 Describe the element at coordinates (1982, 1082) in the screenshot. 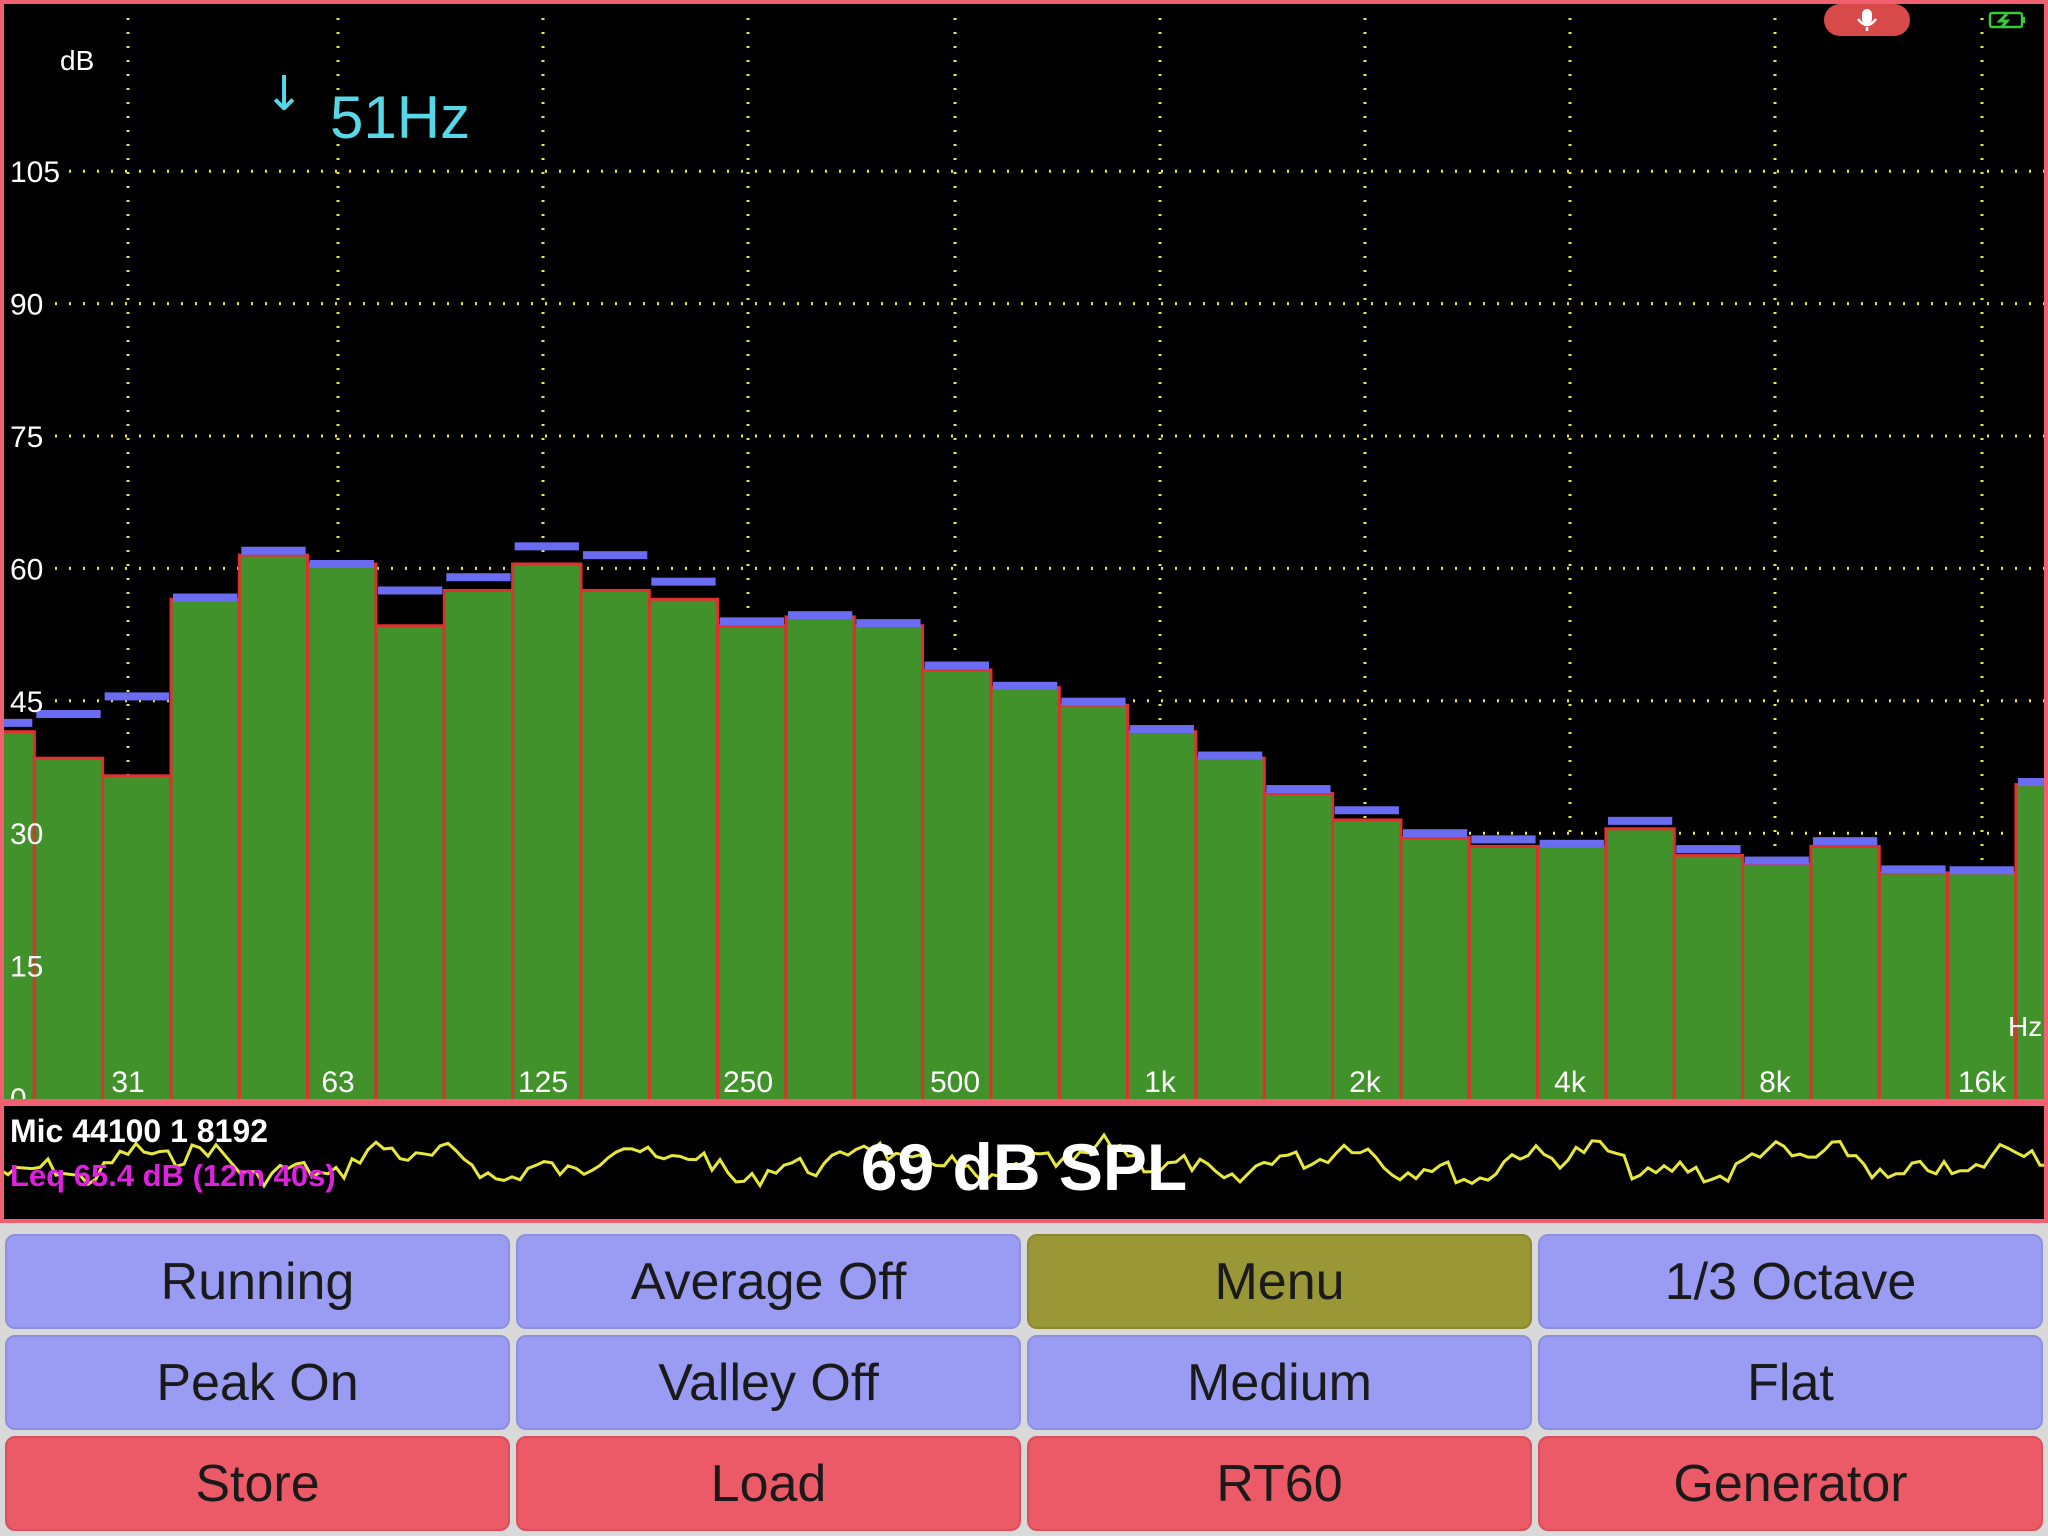

I see `x-tick-label: 16k` at that location.